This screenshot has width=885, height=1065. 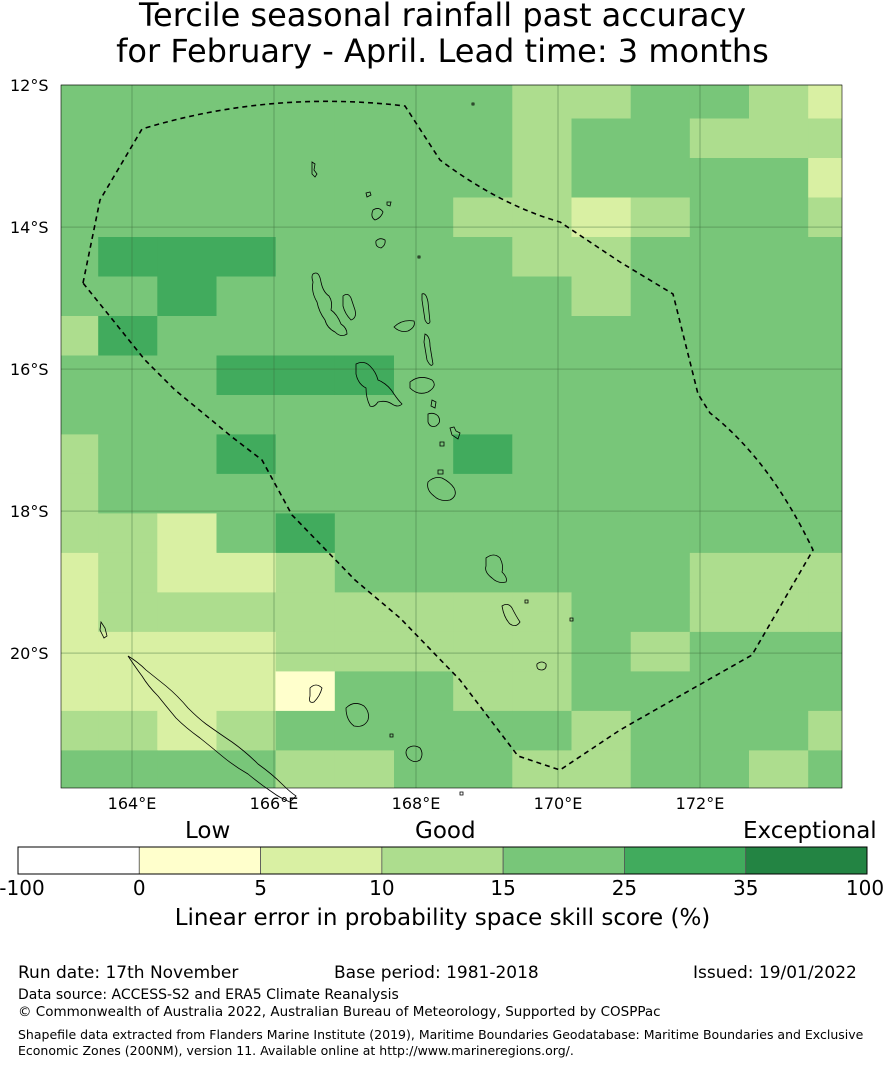 What do you see at coordinates (357, 715) in the screenshot?
I see `island-lifou` at bounding box center [357, 715].